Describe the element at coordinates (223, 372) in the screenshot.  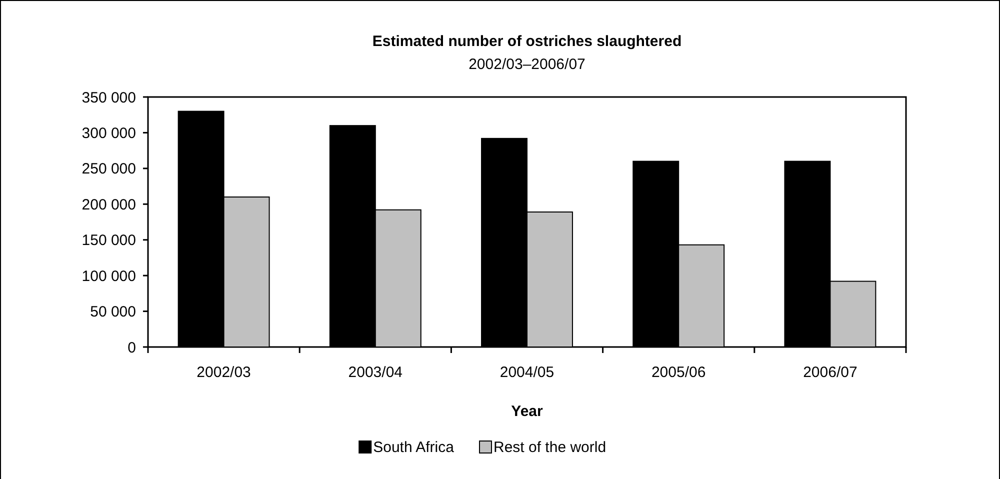
I see `x-tick-label: 2002/03` at that location.